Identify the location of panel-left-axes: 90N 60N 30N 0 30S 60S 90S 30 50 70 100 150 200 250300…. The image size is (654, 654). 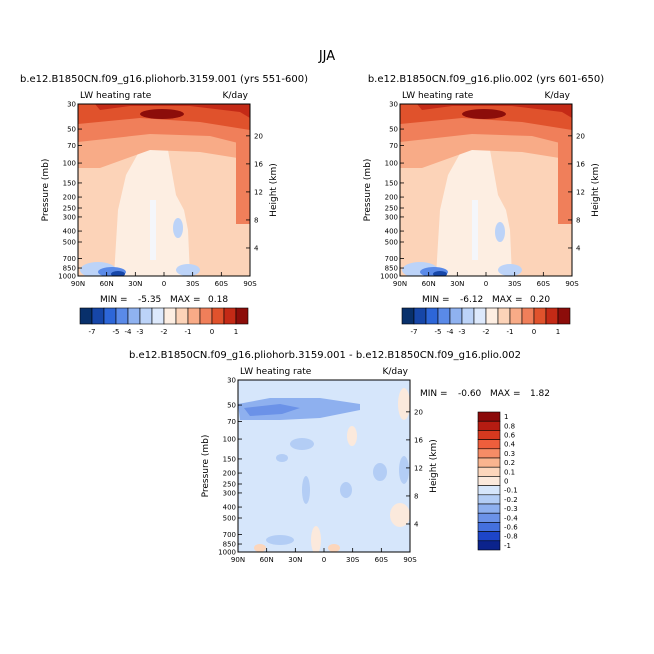
(160, 195).